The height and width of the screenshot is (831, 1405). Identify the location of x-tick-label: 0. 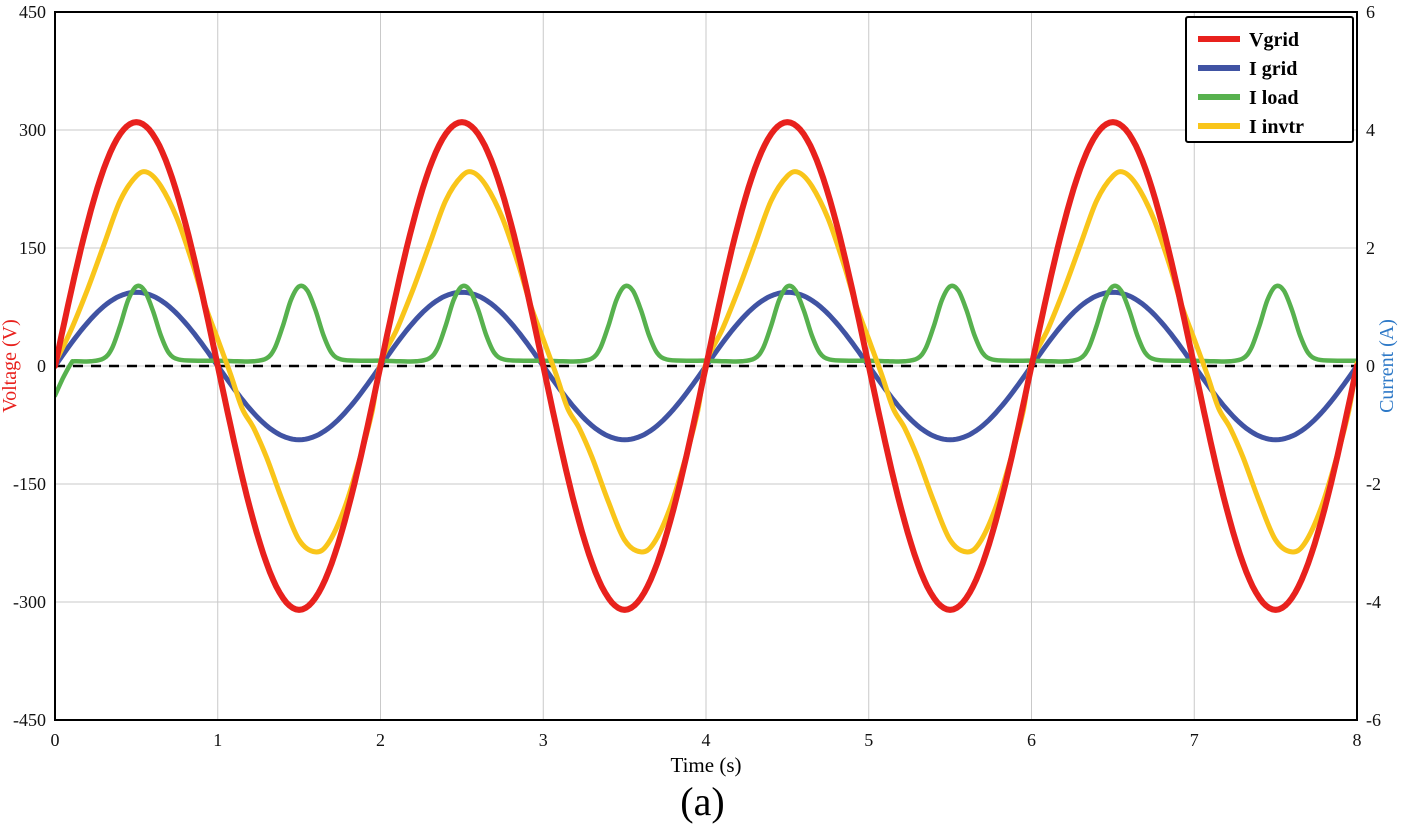
(55, 740).